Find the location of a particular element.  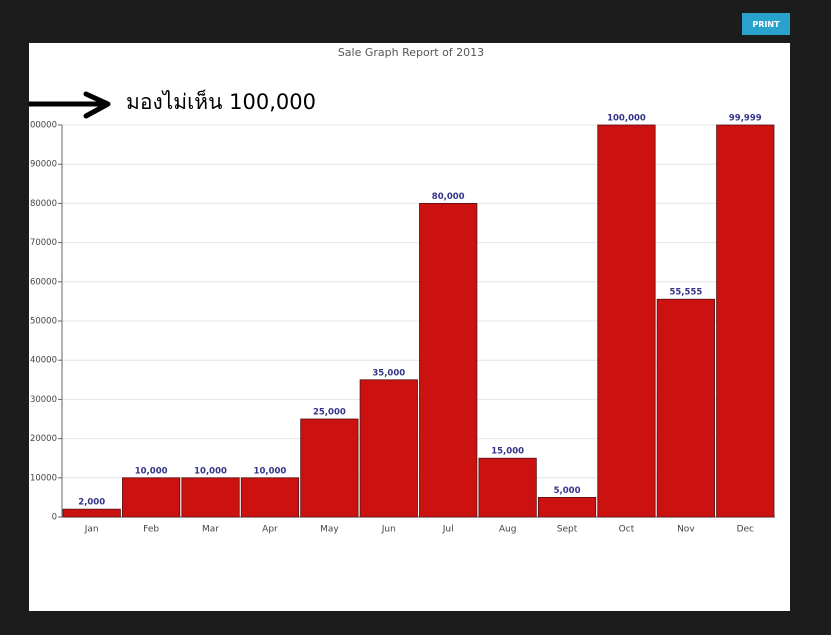

value-label: 100,000 is located at coordinates (626, 119).